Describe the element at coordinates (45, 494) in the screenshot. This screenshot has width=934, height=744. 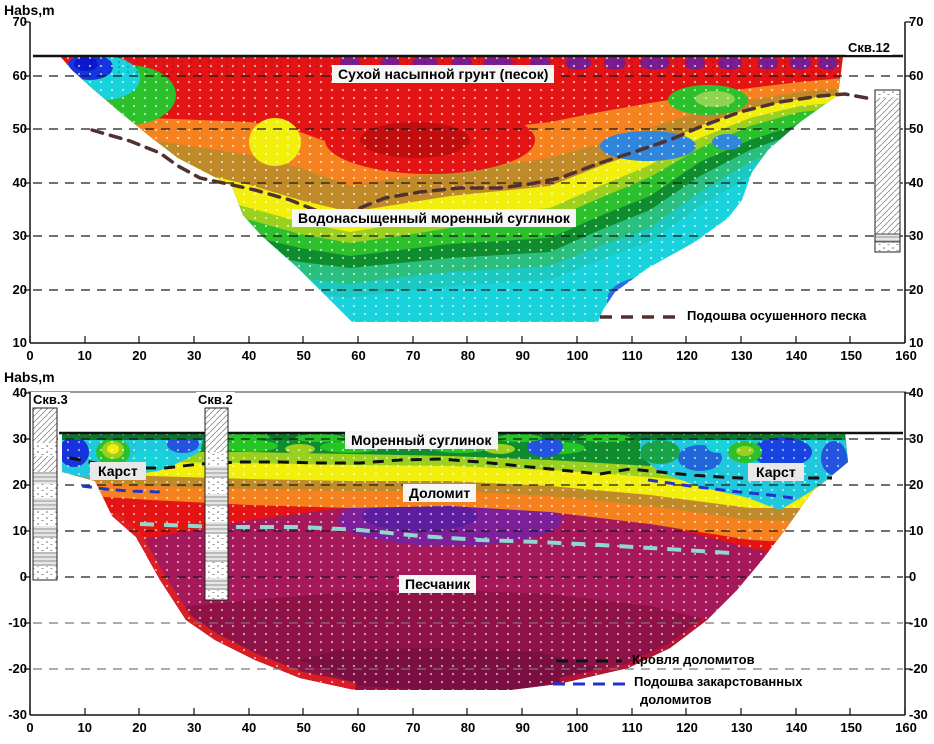
I see `borehole-3-column` at that location.